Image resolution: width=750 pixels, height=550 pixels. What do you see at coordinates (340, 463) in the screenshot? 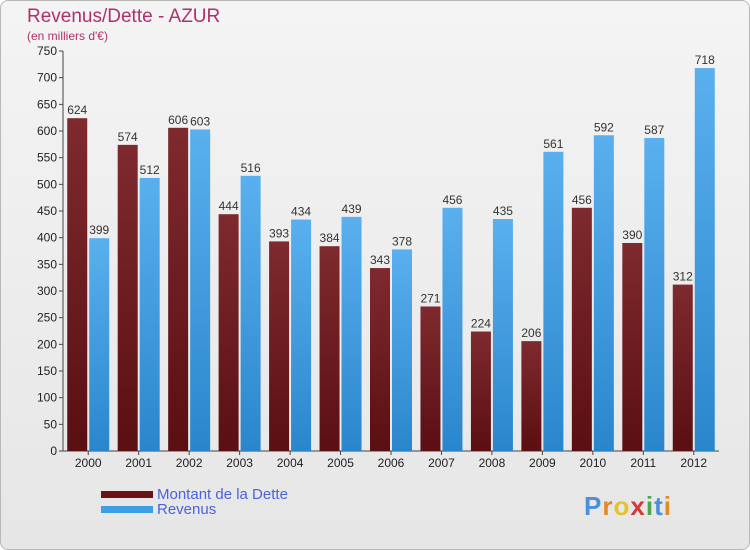
I see `x-tick-label: 2005` at bounding box center [340, 463].